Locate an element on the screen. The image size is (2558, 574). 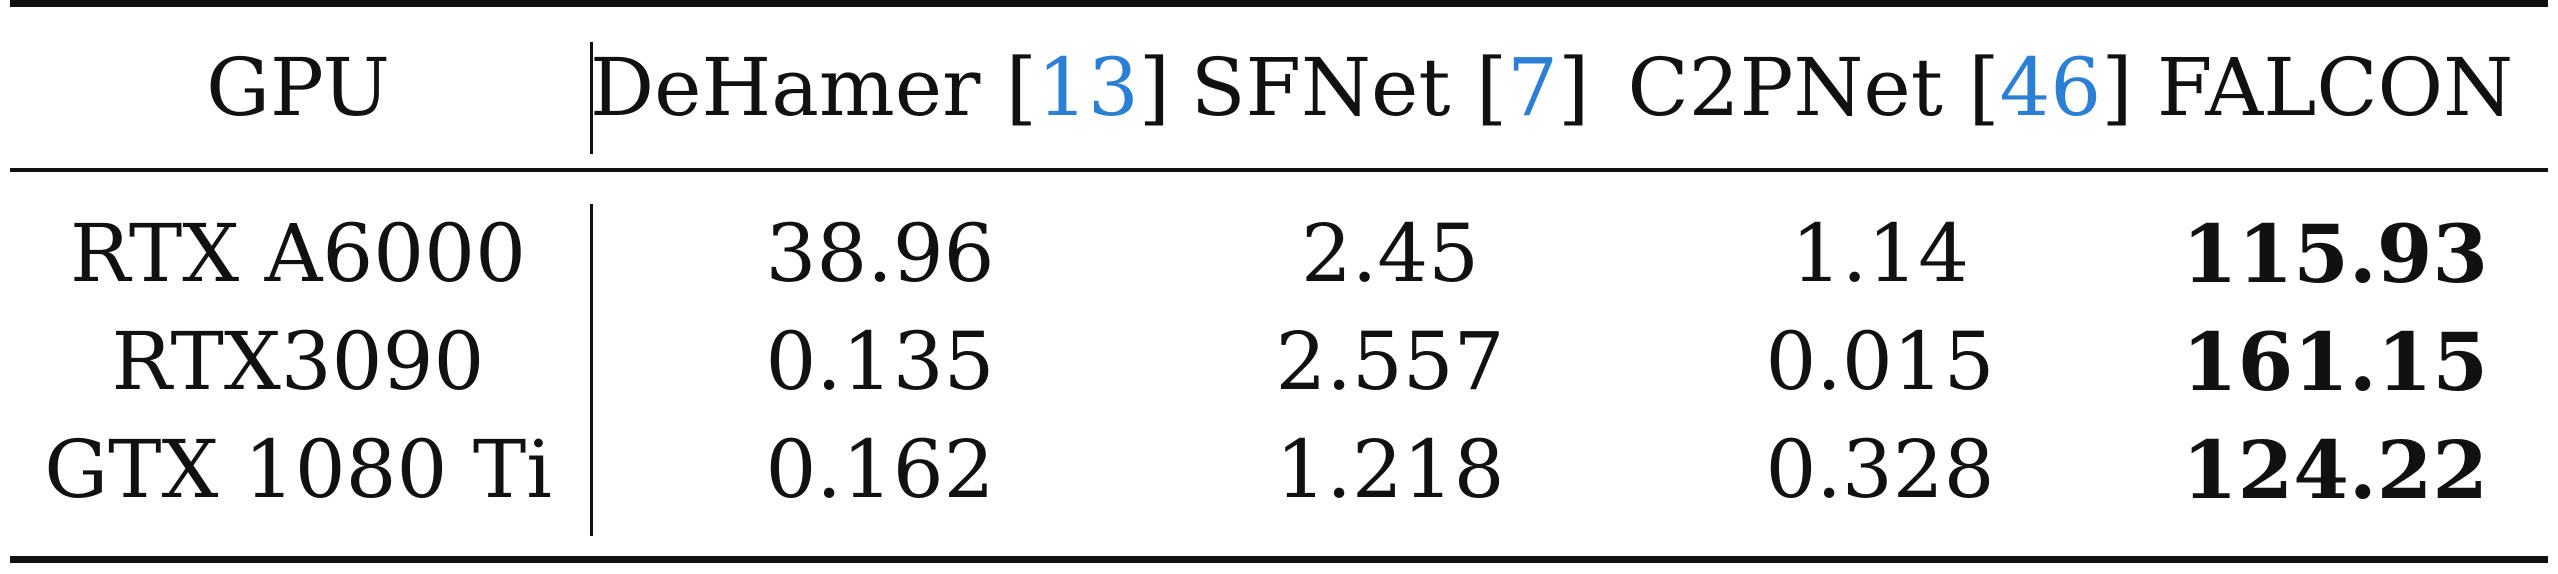
header-dehamer: DeHamer [13] is located at coordinates (880, 87).